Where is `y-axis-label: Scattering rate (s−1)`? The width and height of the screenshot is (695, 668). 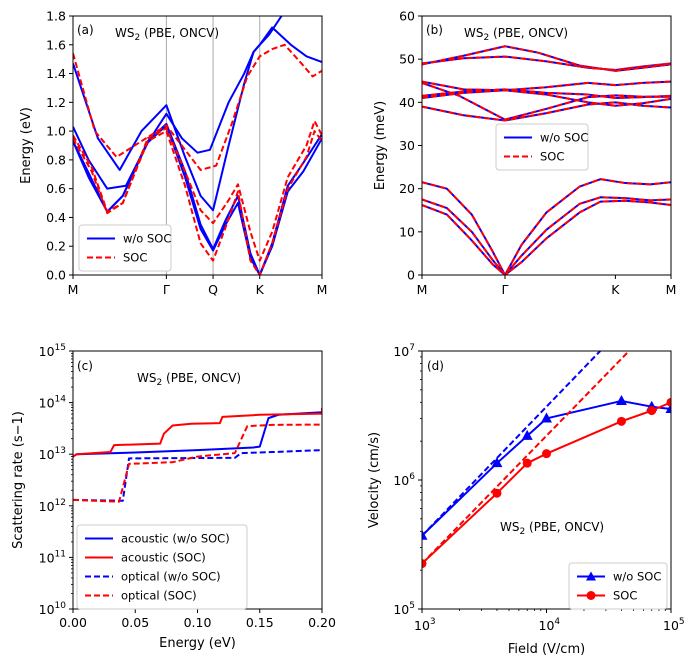
y-axis-label: Scattering rate (s−1) is located at coordinates (18, 480).